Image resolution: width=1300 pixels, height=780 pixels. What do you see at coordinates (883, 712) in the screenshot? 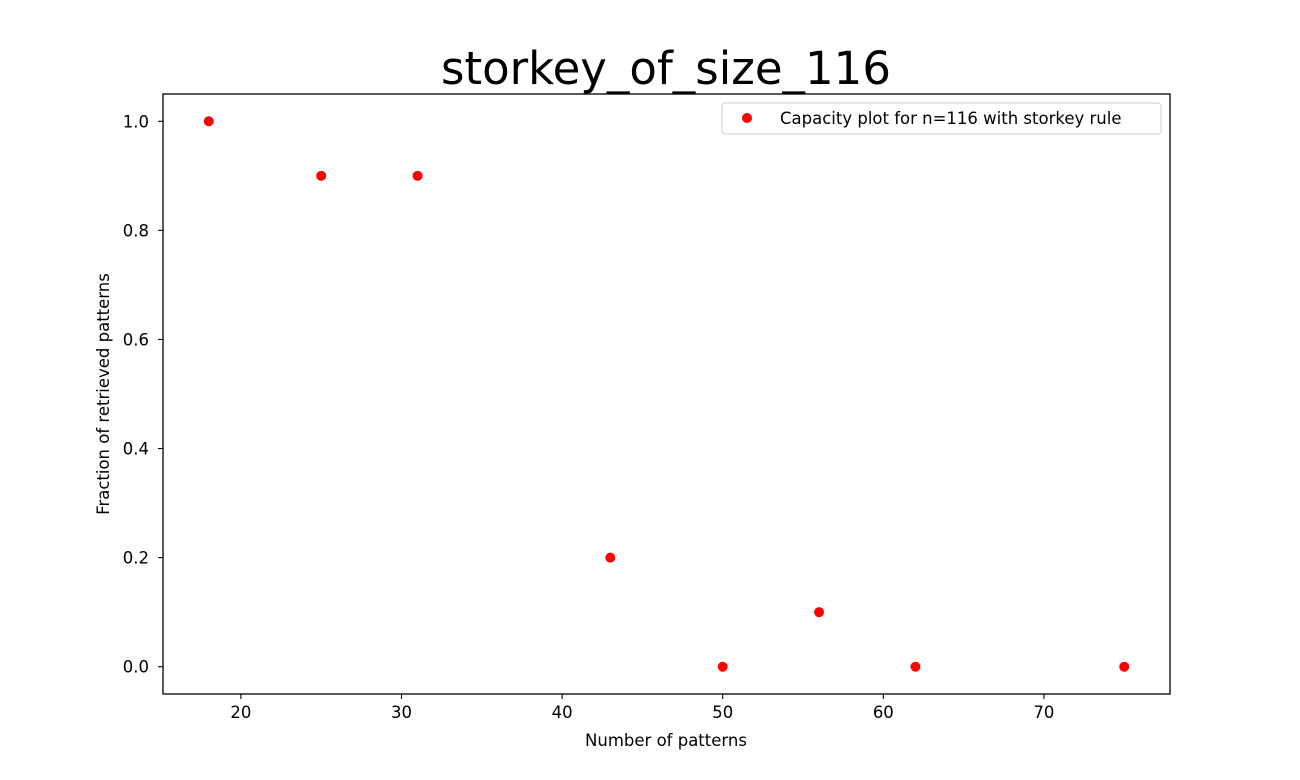
I see `x-tick-label: 60` at bounding box center [883, 712].